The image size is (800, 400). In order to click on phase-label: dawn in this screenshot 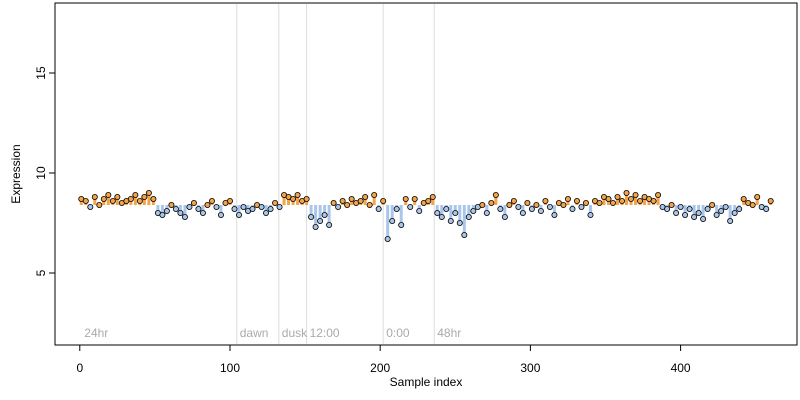, I will do `click(254, 333)`.